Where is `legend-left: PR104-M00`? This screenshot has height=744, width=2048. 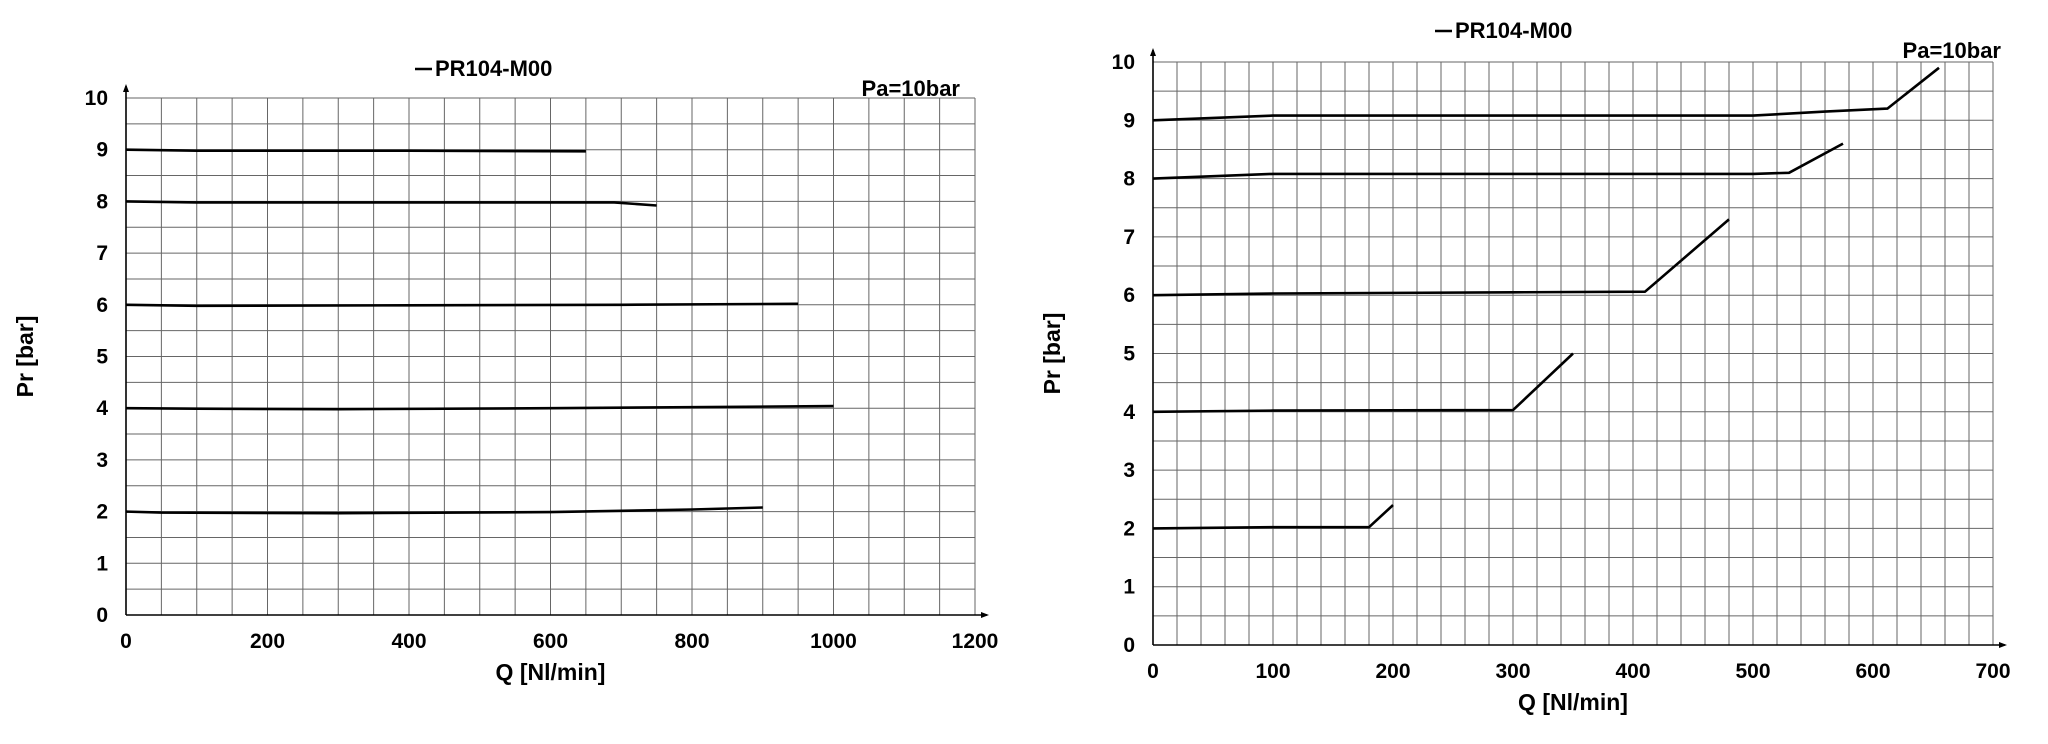 legend-left: PR104-M00 is located at coordinates (483, 68).